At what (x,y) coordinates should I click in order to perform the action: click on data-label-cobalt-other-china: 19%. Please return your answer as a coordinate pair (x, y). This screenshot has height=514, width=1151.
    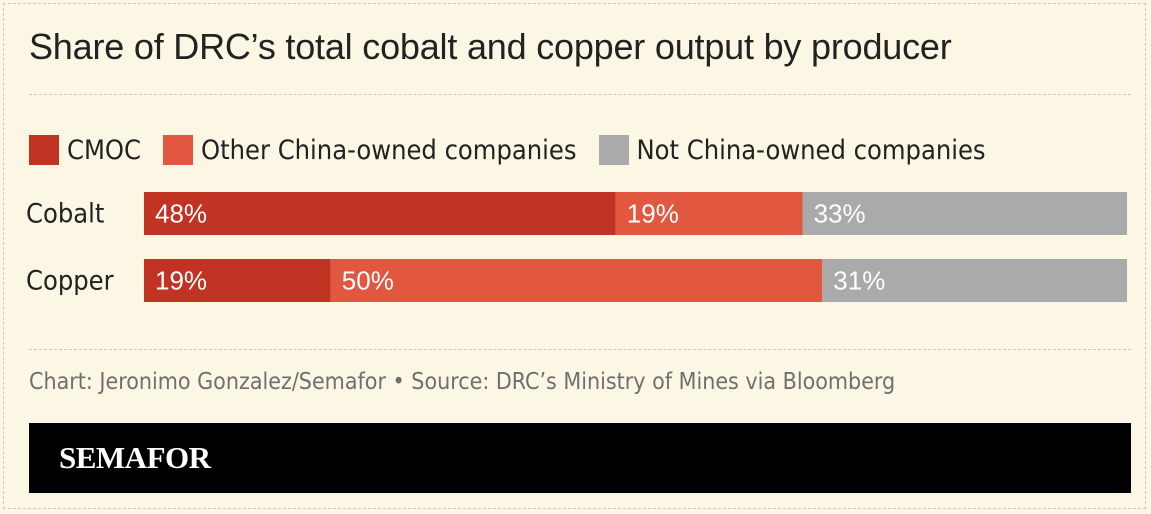
    Looking at the image, I should click on (653, 214).